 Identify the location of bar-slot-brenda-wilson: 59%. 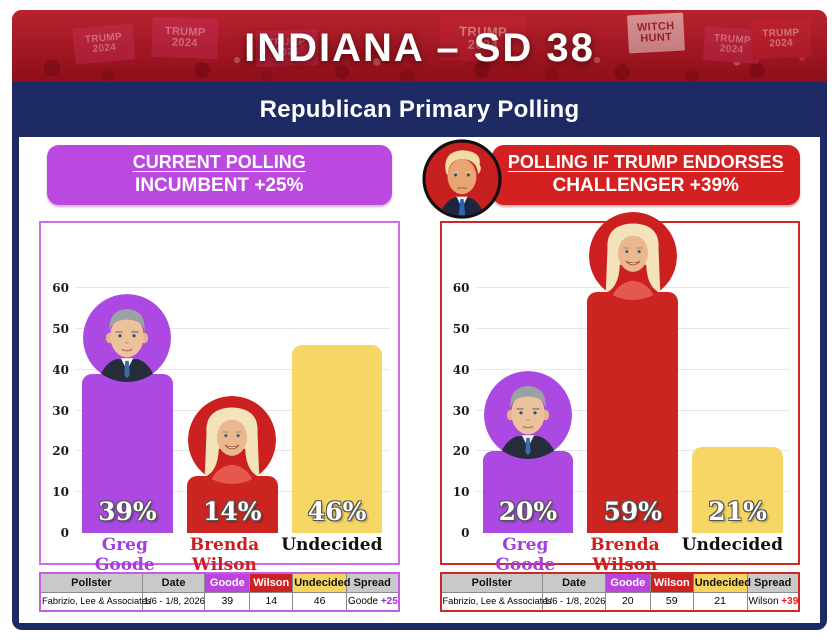
(633, 372).